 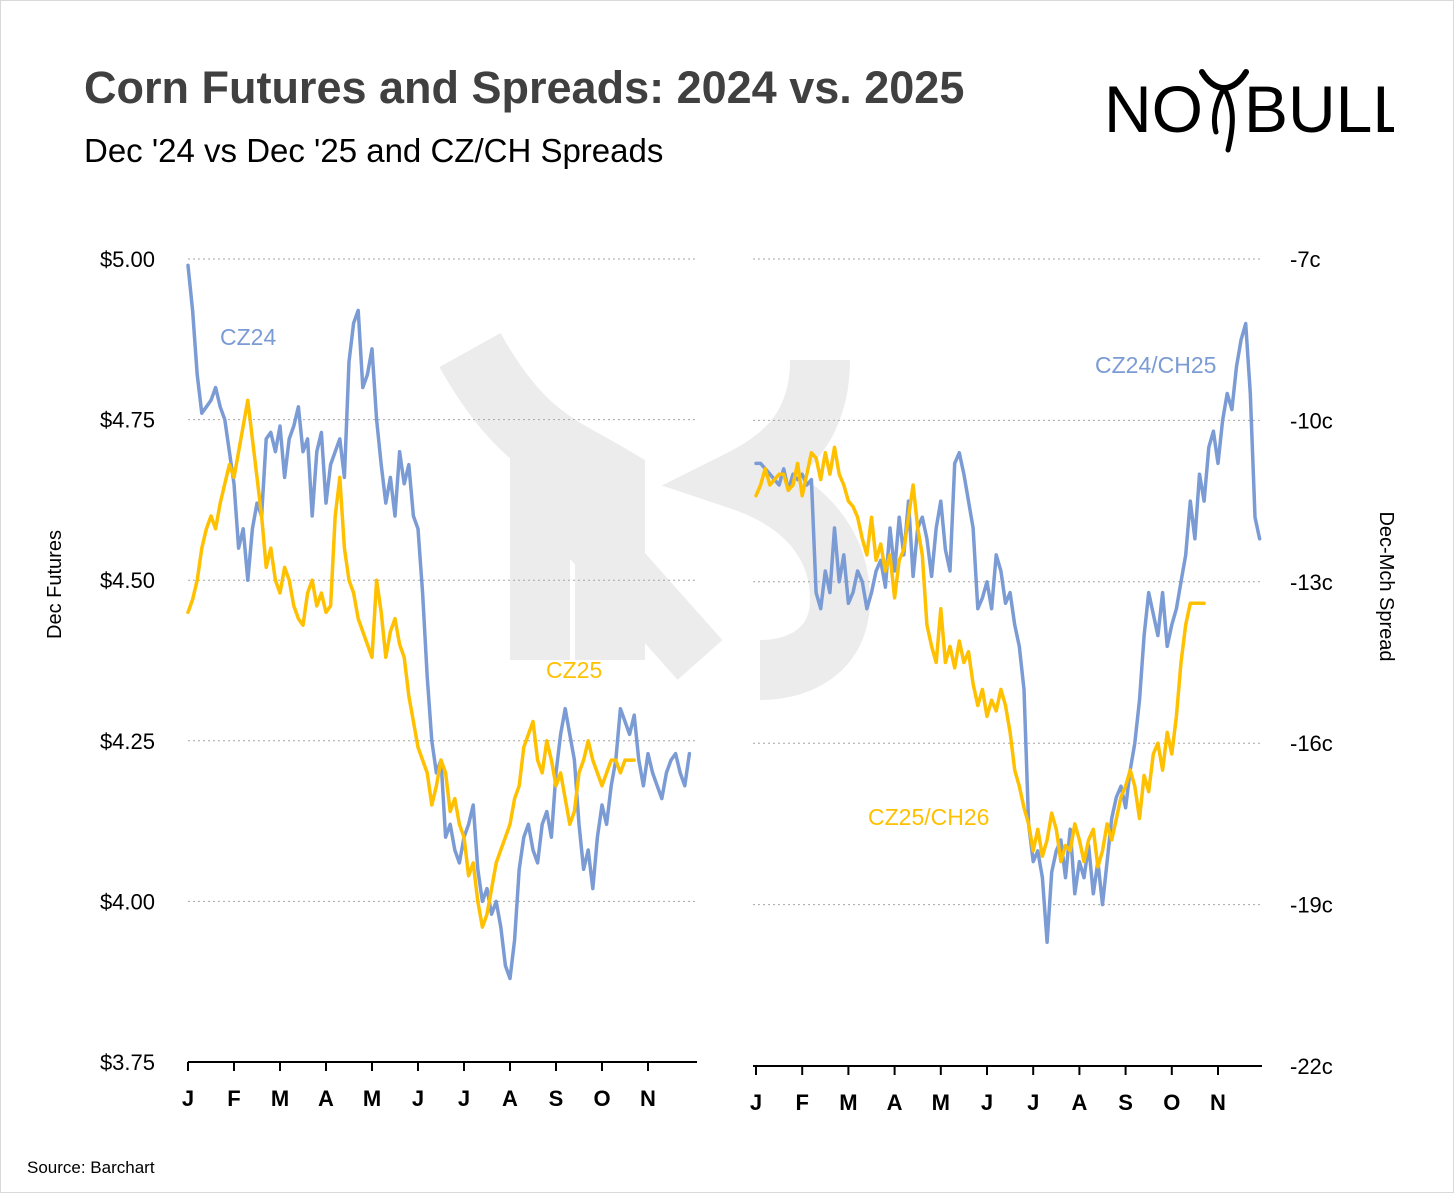 I want to click on right-y-tick-label: -13c, so click(x=1311, y=582).